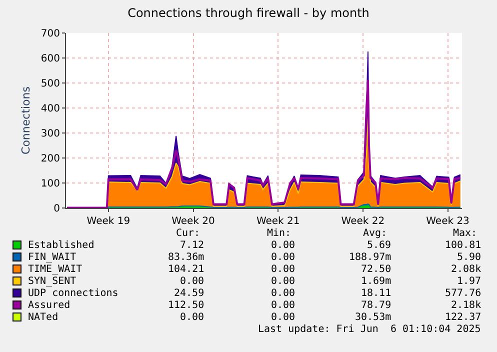  Describe the element at coordinates (376, 269) in the screenshot. I see `text: 72.50` at that location.